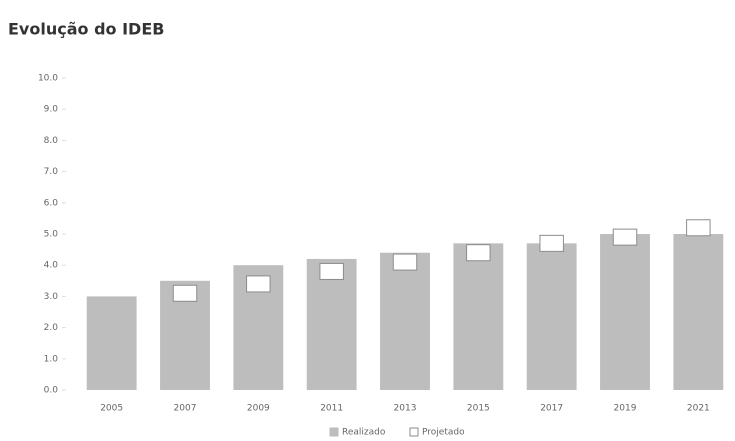  What do you see at coordinates (48, 79) in the screenshot?
I see `y-tick-label: 10.0` at bounding box center [48, 79].